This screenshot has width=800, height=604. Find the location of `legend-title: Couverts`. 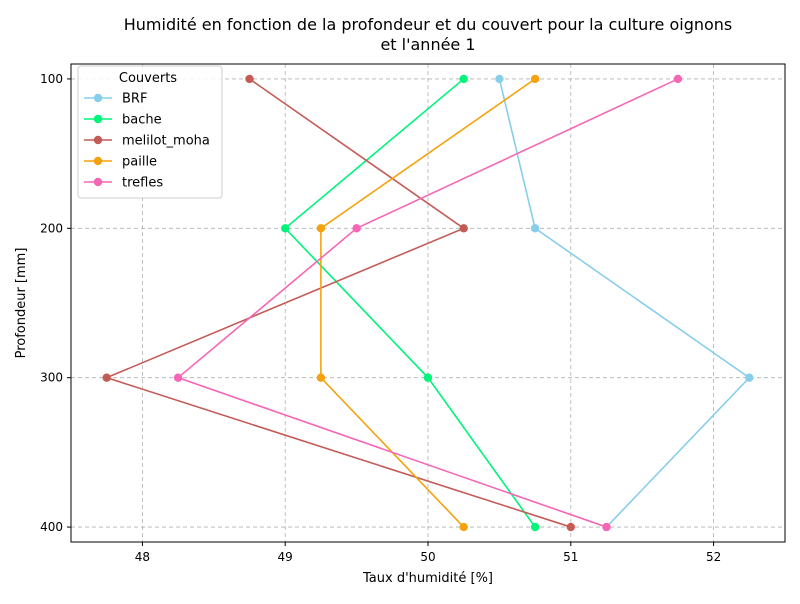

legend-title: Couverts is located at coordinates (148, 78).